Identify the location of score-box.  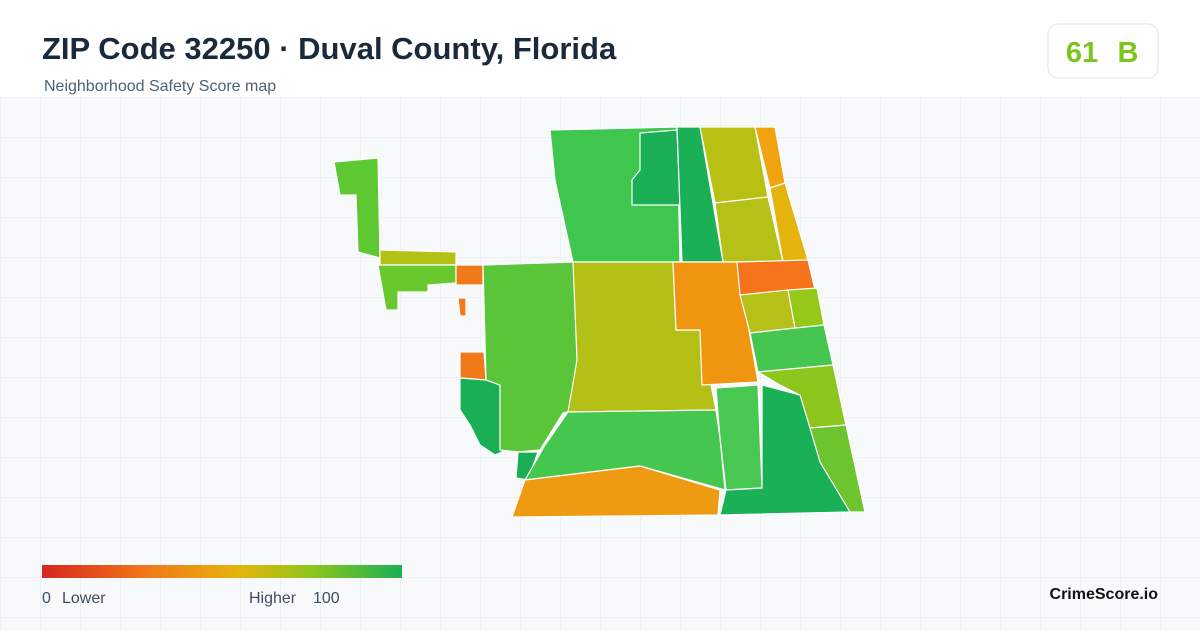
(1103, 51).